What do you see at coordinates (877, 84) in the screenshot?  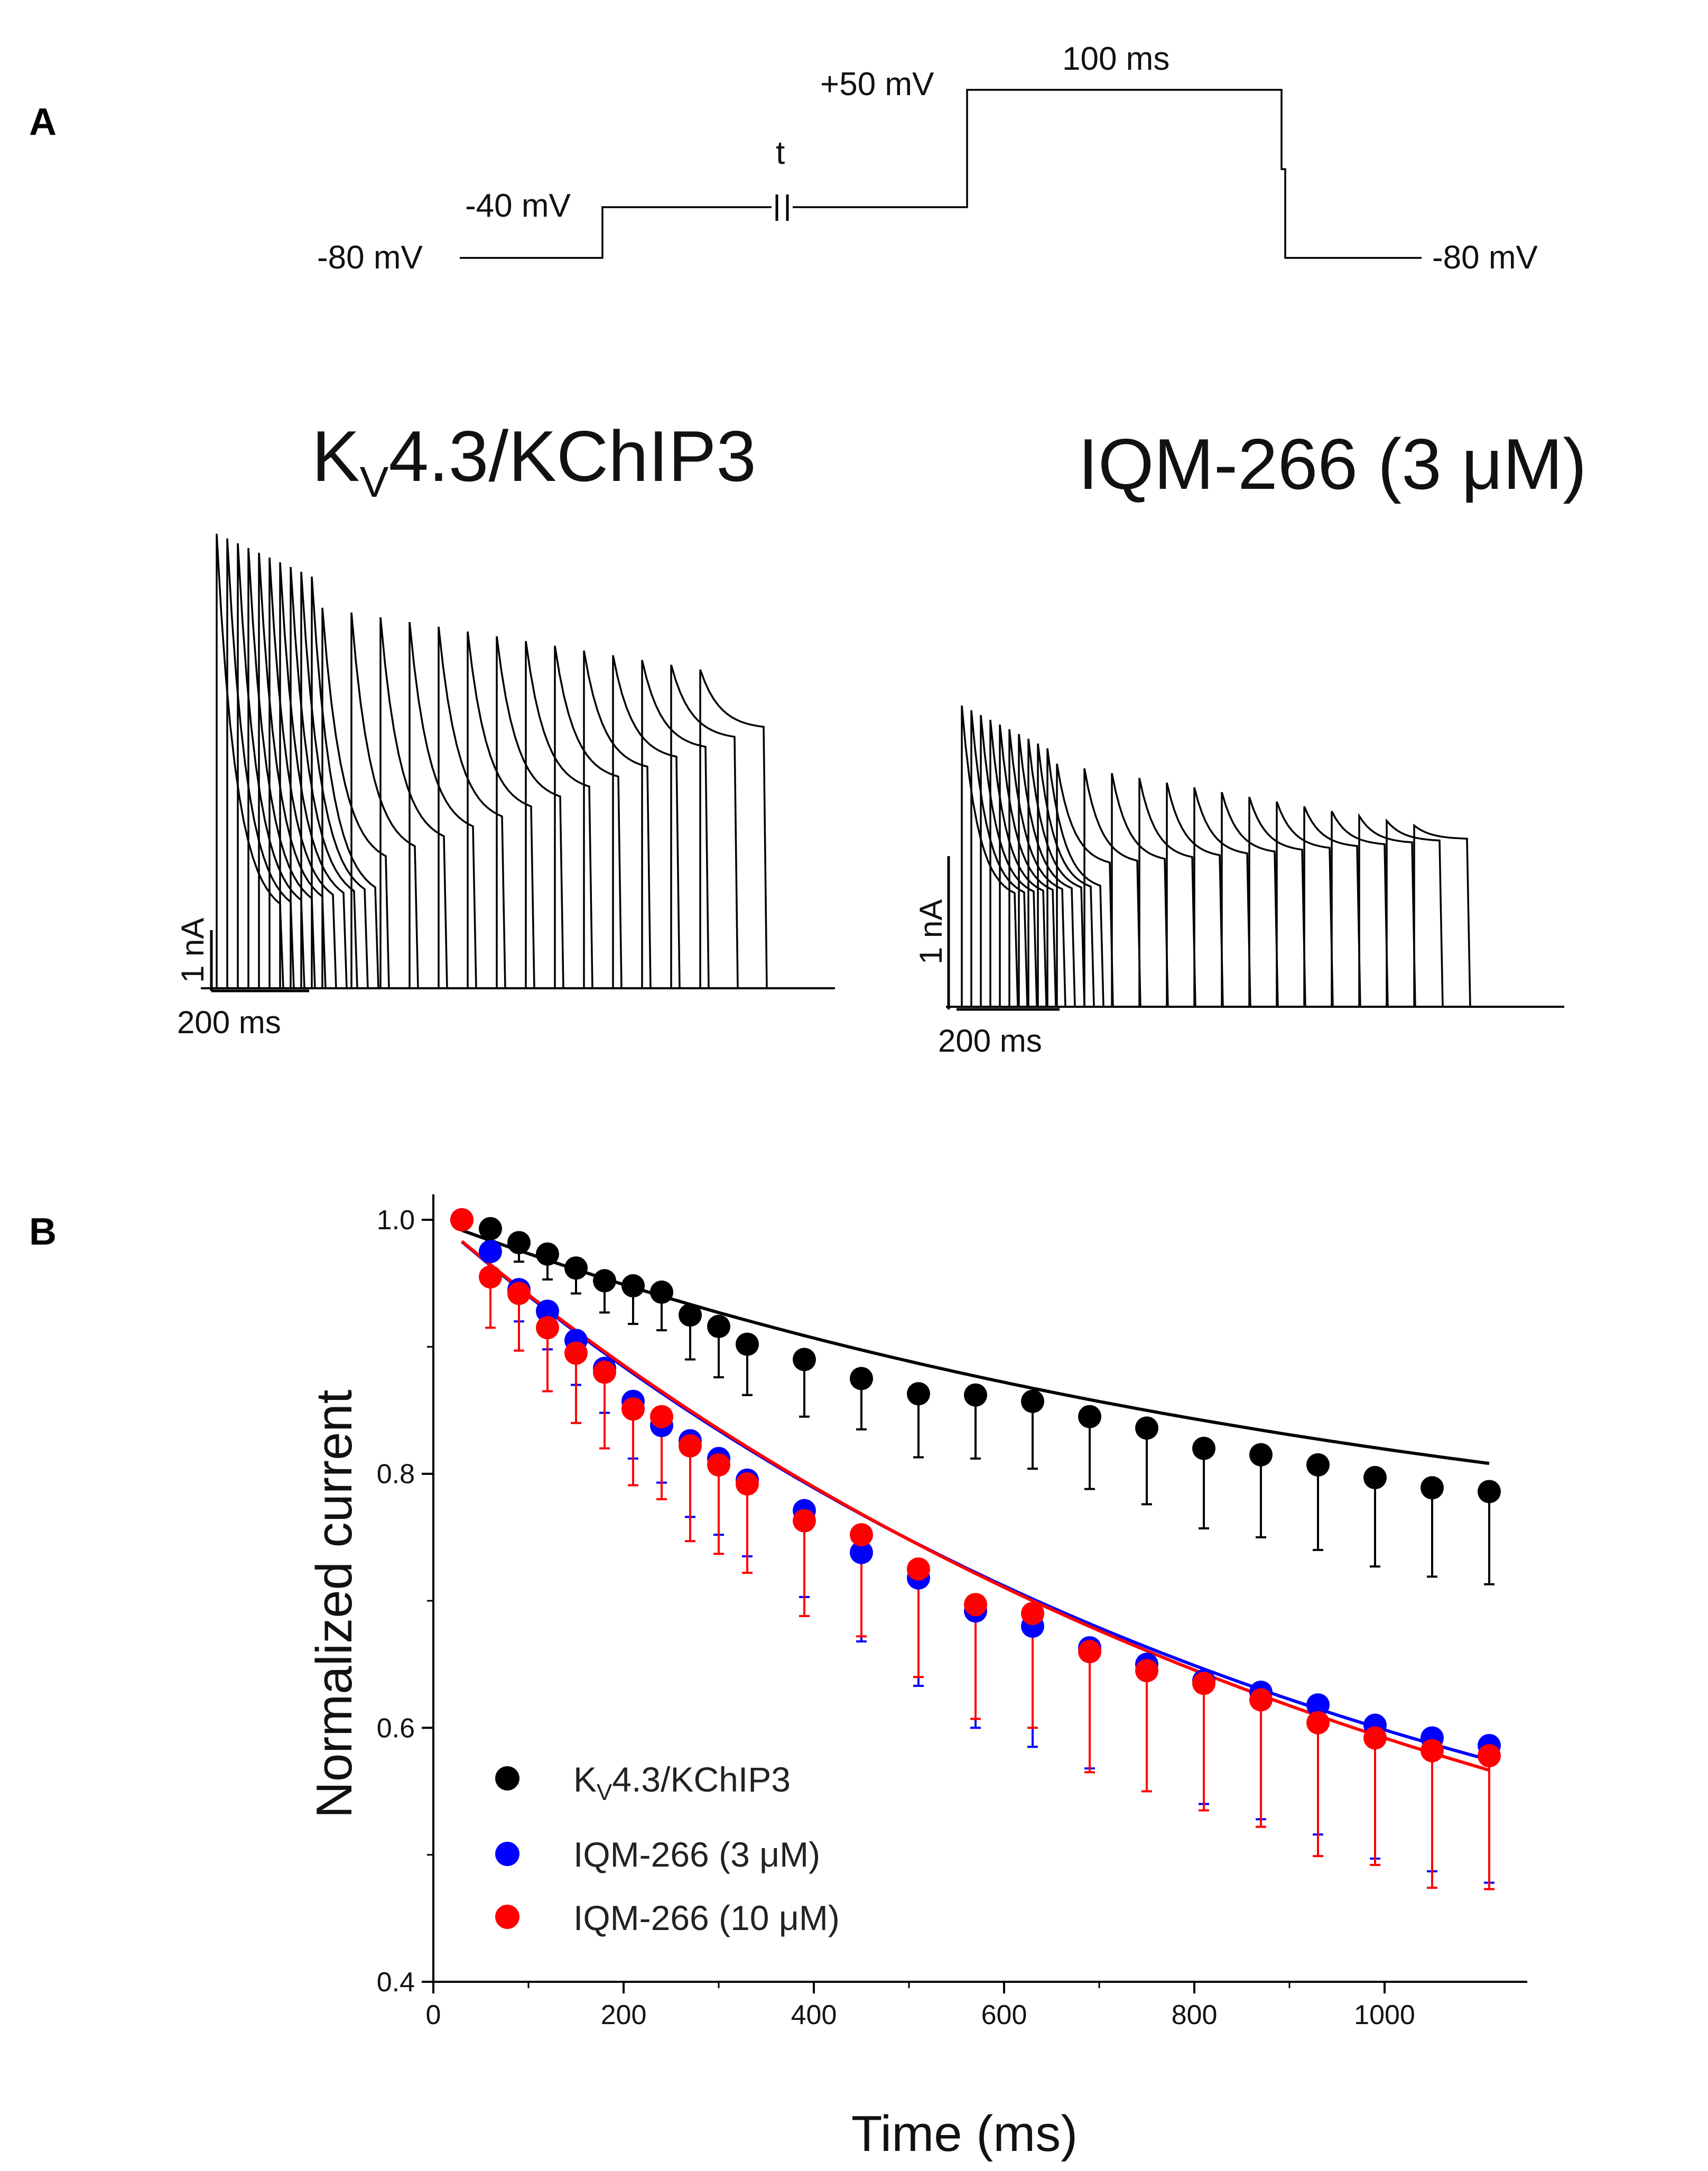 I see `protocol-test-pulse-label: +50 mV` at bounding box center [877, 84].